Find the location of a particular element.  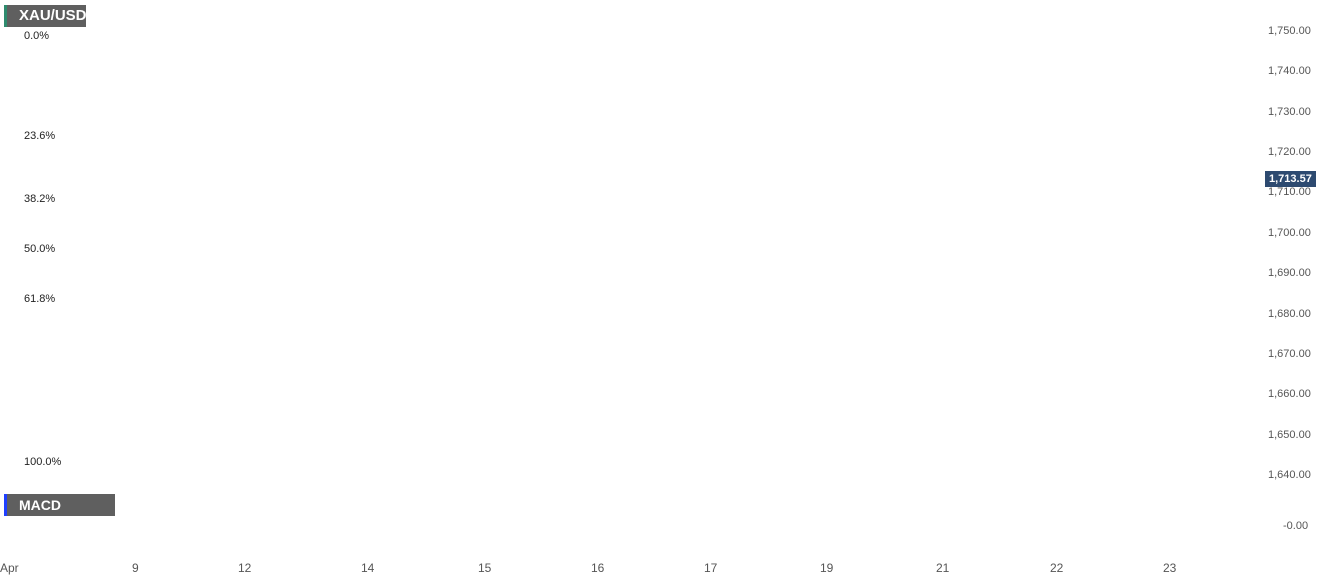

macd-signal-line is located at coordinates (580, 521).